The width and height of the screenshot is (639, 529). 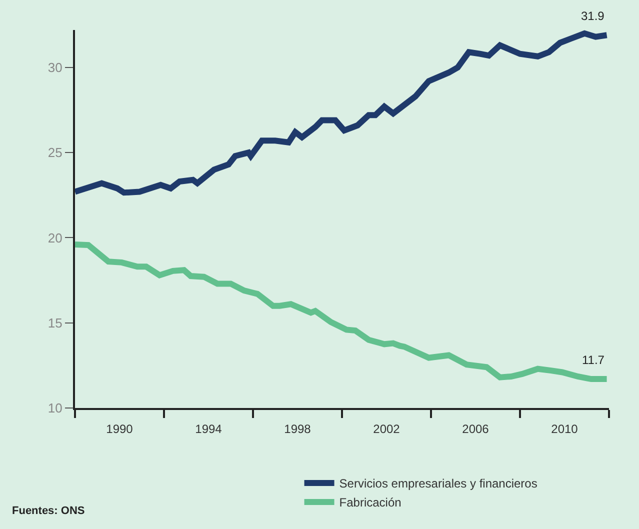 I want to click on legend-label: Servicios empresariales y financieros, so click(x=438, y=483).